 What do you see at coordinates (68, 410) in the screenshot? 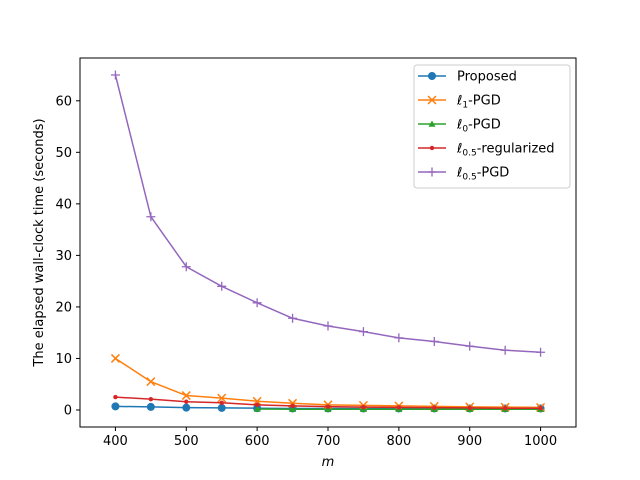
I see `y-tick-label: 0` at bounding box center [68, 410].